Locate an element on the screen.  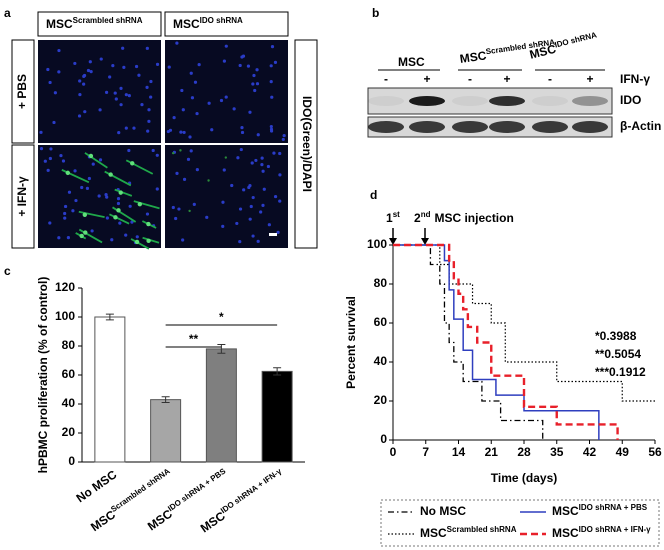
error-bar is located at coordinates (277, 371).